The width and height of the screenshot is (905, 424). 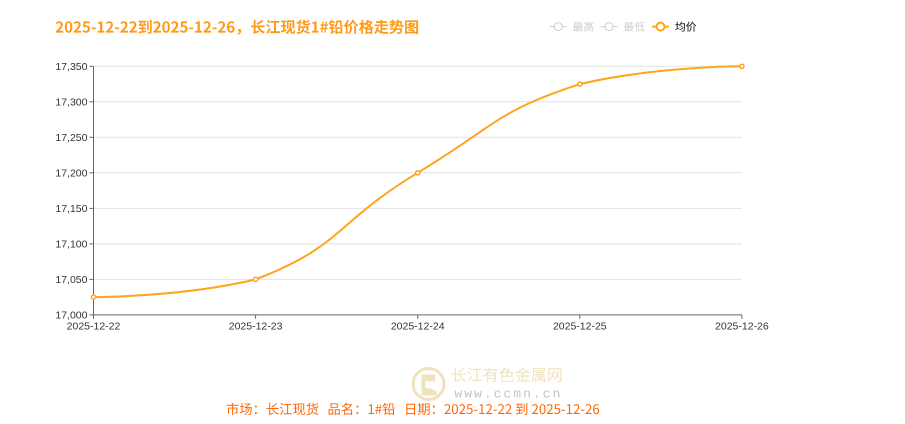 I want to click on svg-text: 2025-12-22, so click(x=94, y=327).